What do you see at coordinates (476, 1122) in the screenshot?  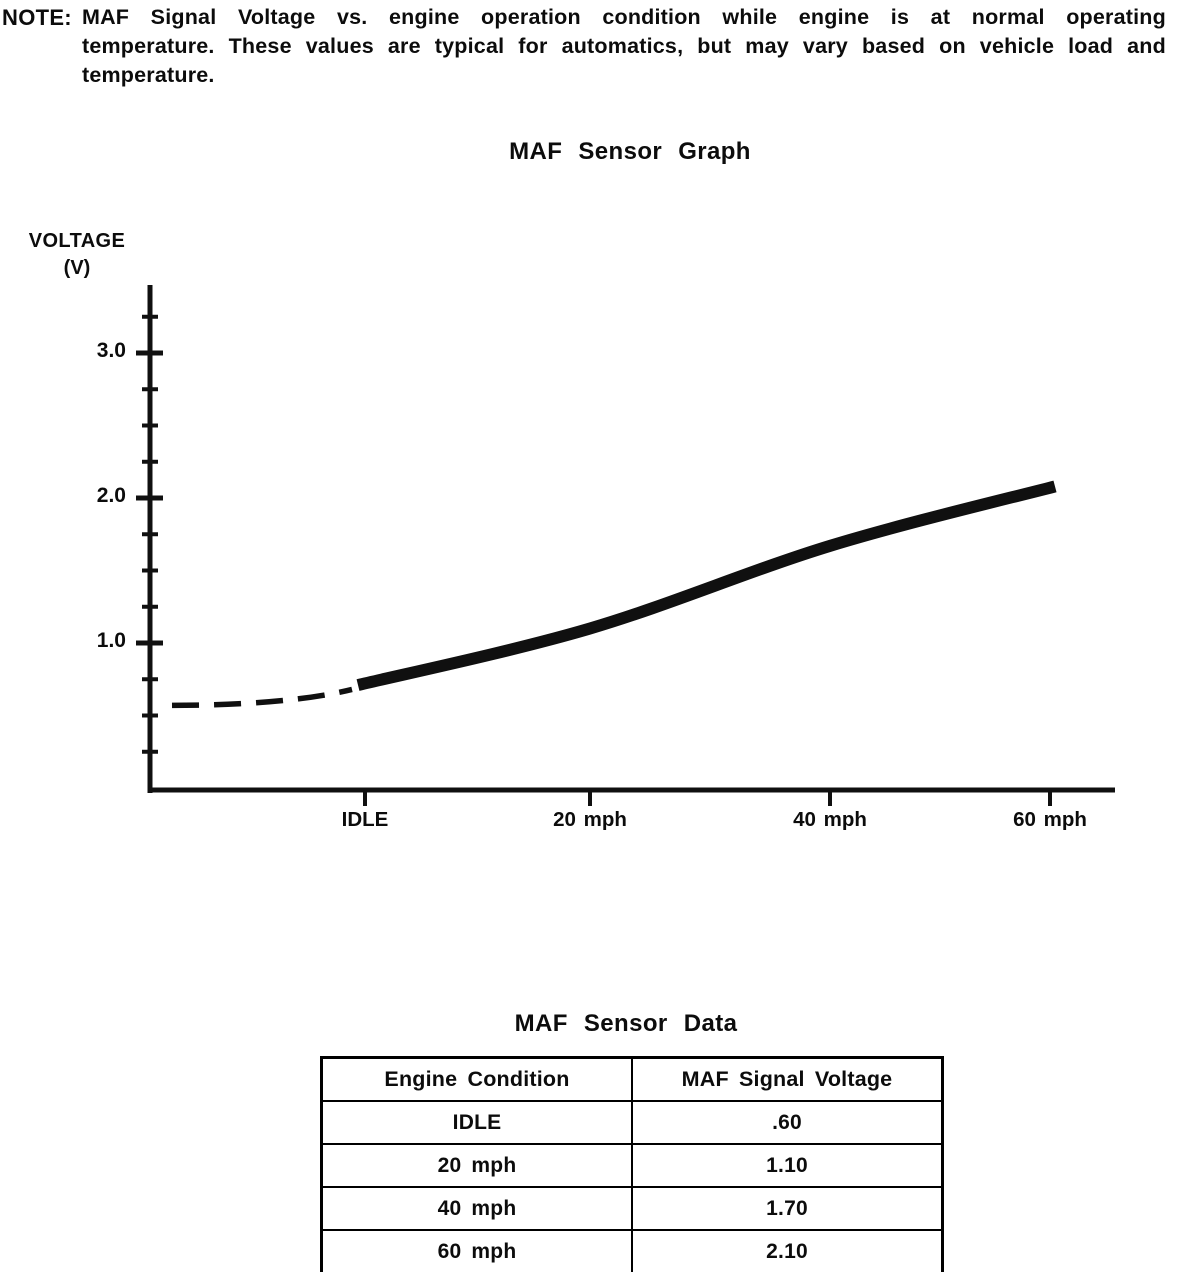 I see `engine-condition-cell: IDLE` at bounding box center [476, 1122].